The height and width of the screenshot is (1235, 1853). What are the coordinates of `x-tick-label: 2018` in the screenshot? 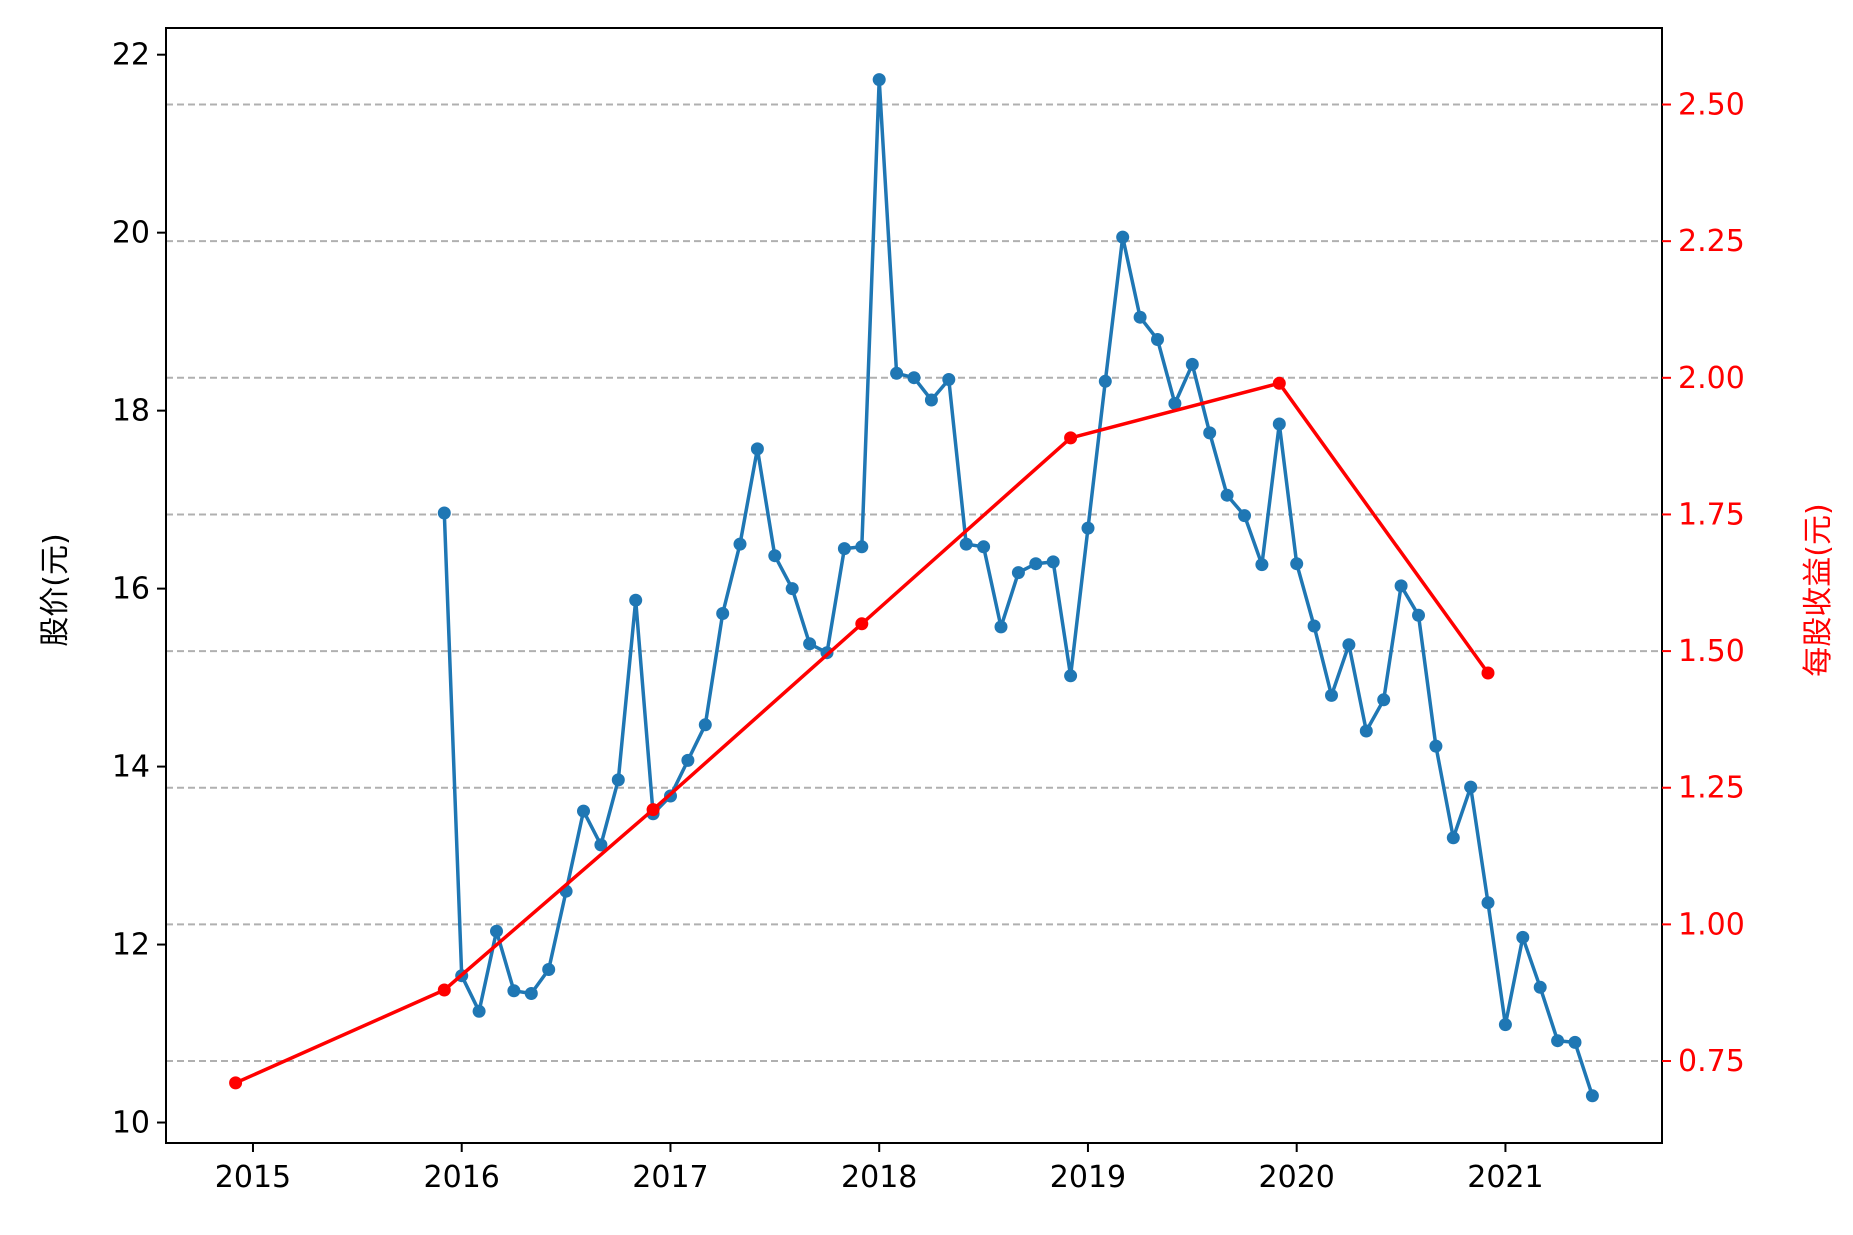 It's located at (879, 1177).